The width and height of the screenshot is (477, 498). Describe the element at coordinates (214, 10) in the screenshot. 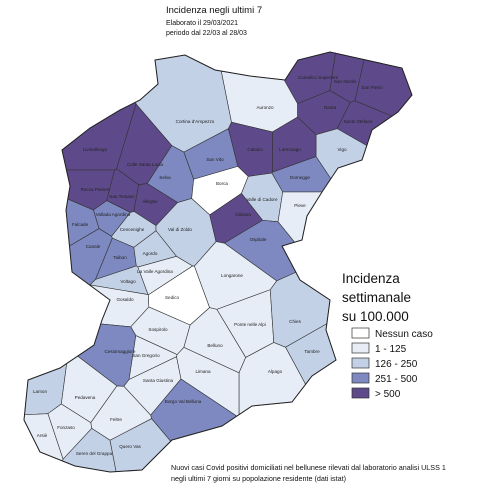

I see `title: Incidenza negli ultimi 7` at that location.